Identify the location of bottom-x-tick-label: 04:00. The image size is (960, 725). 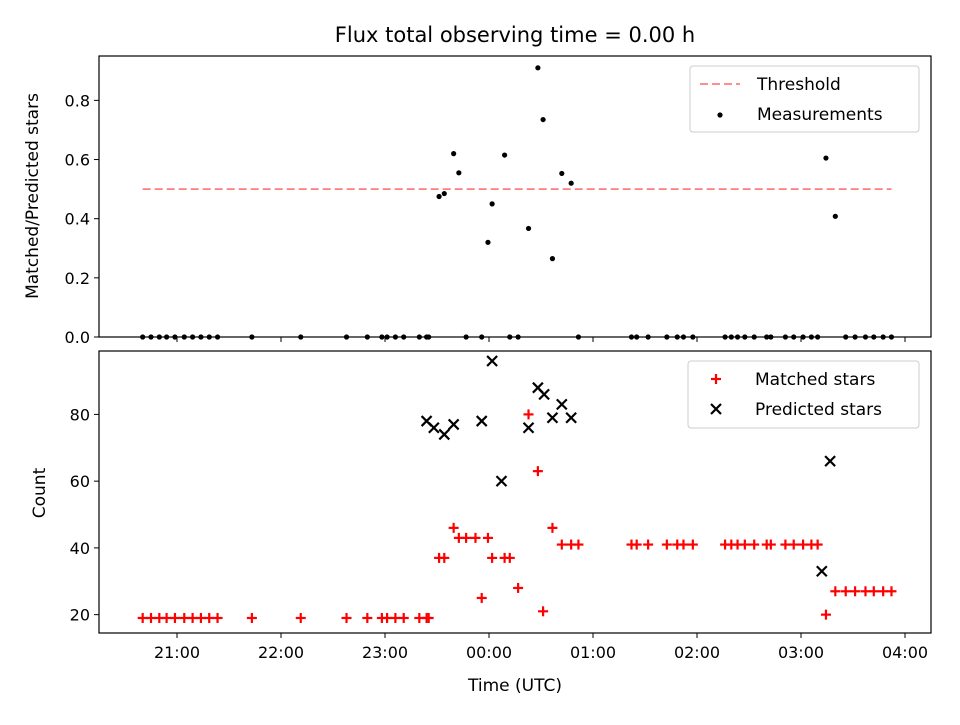
(905, 652).